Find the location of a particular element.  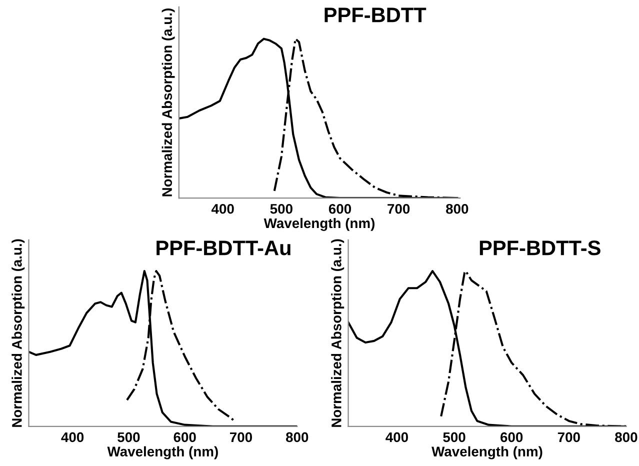

chart-title: PPF-BDTT-Au is located at coordinates (223, 248).